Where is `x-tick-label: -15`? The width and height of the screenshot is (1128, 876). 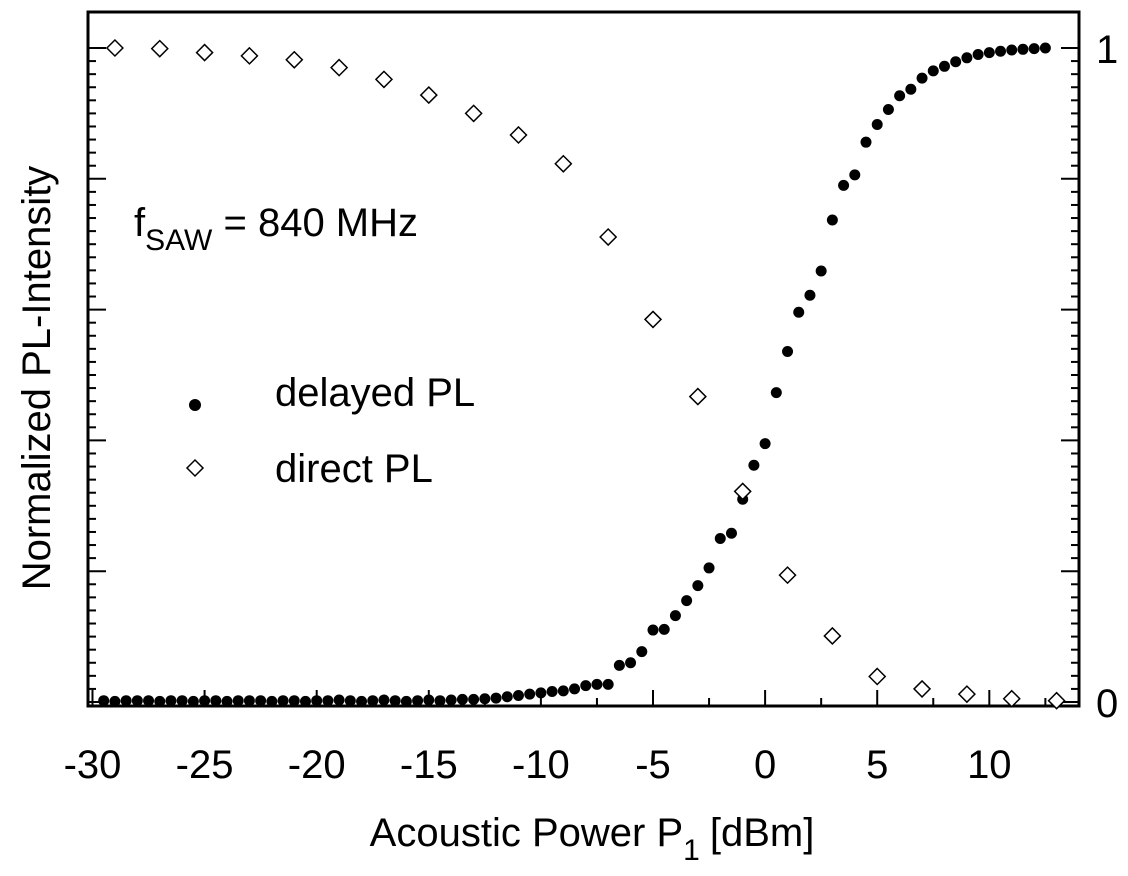 x-tick-label: -15 is located at coordinates (429, 765).